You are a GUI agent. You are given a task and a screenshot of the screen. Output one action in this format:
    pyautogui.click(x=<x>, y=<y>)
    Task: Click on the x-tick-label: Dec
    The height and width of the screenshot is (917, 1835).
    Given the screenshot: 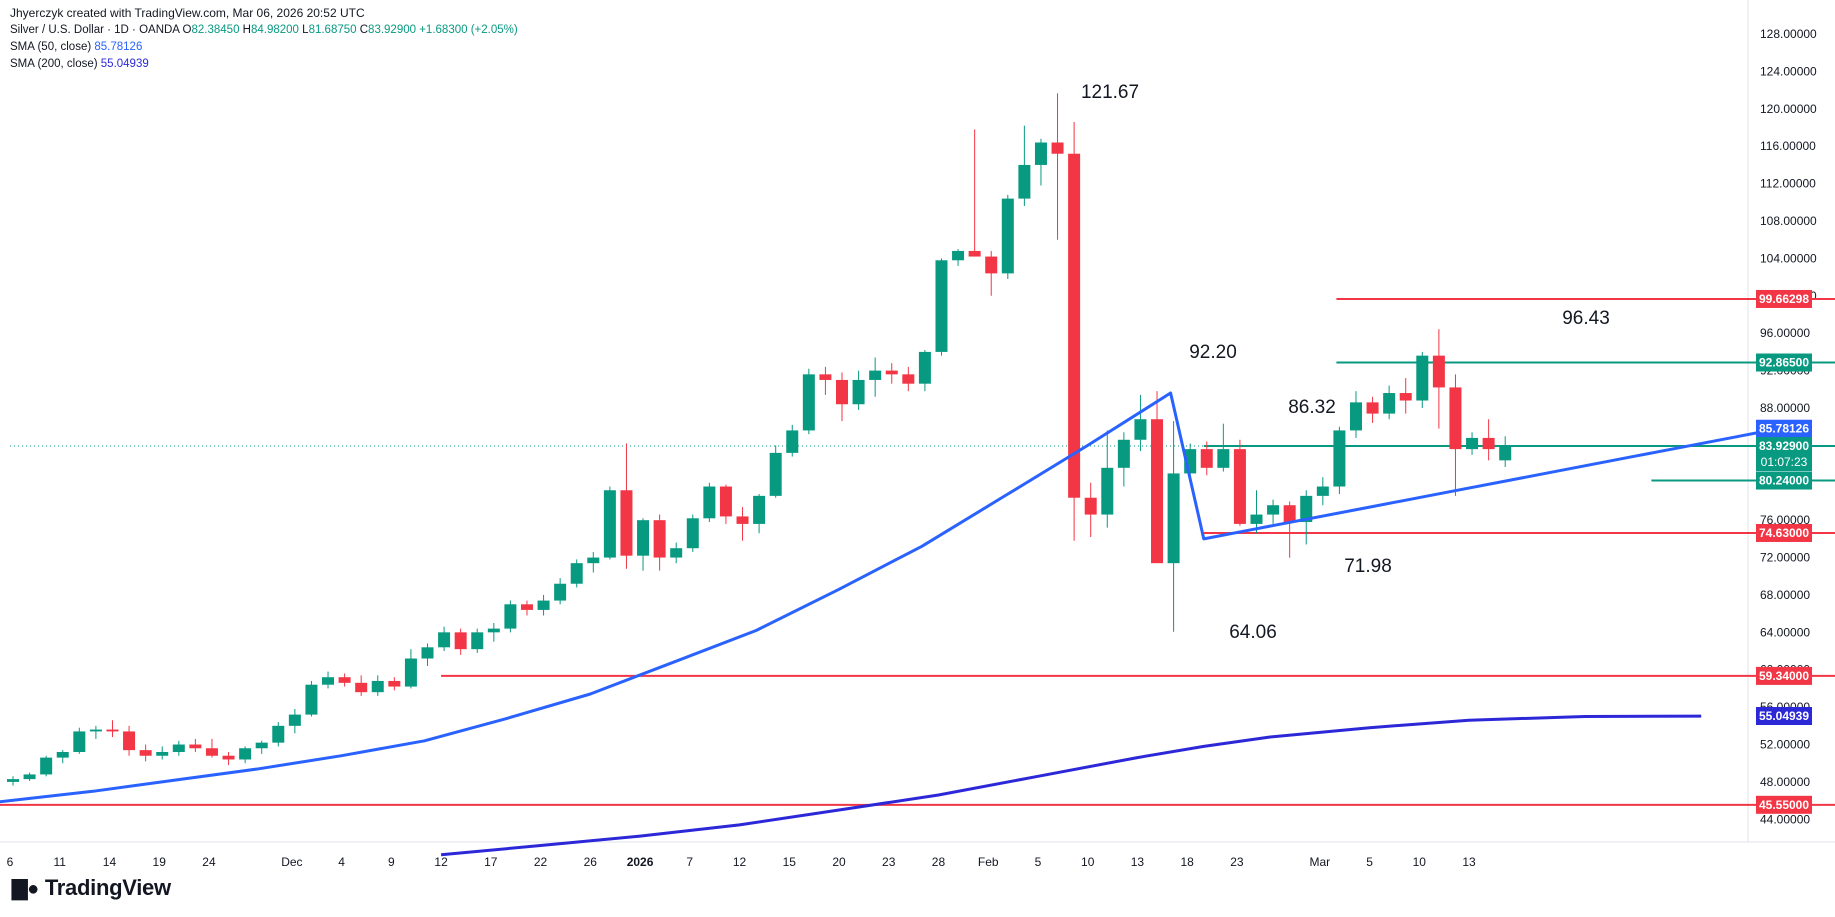 What is the action you would take?
    pyautogui.click(x=291, y=862)
    